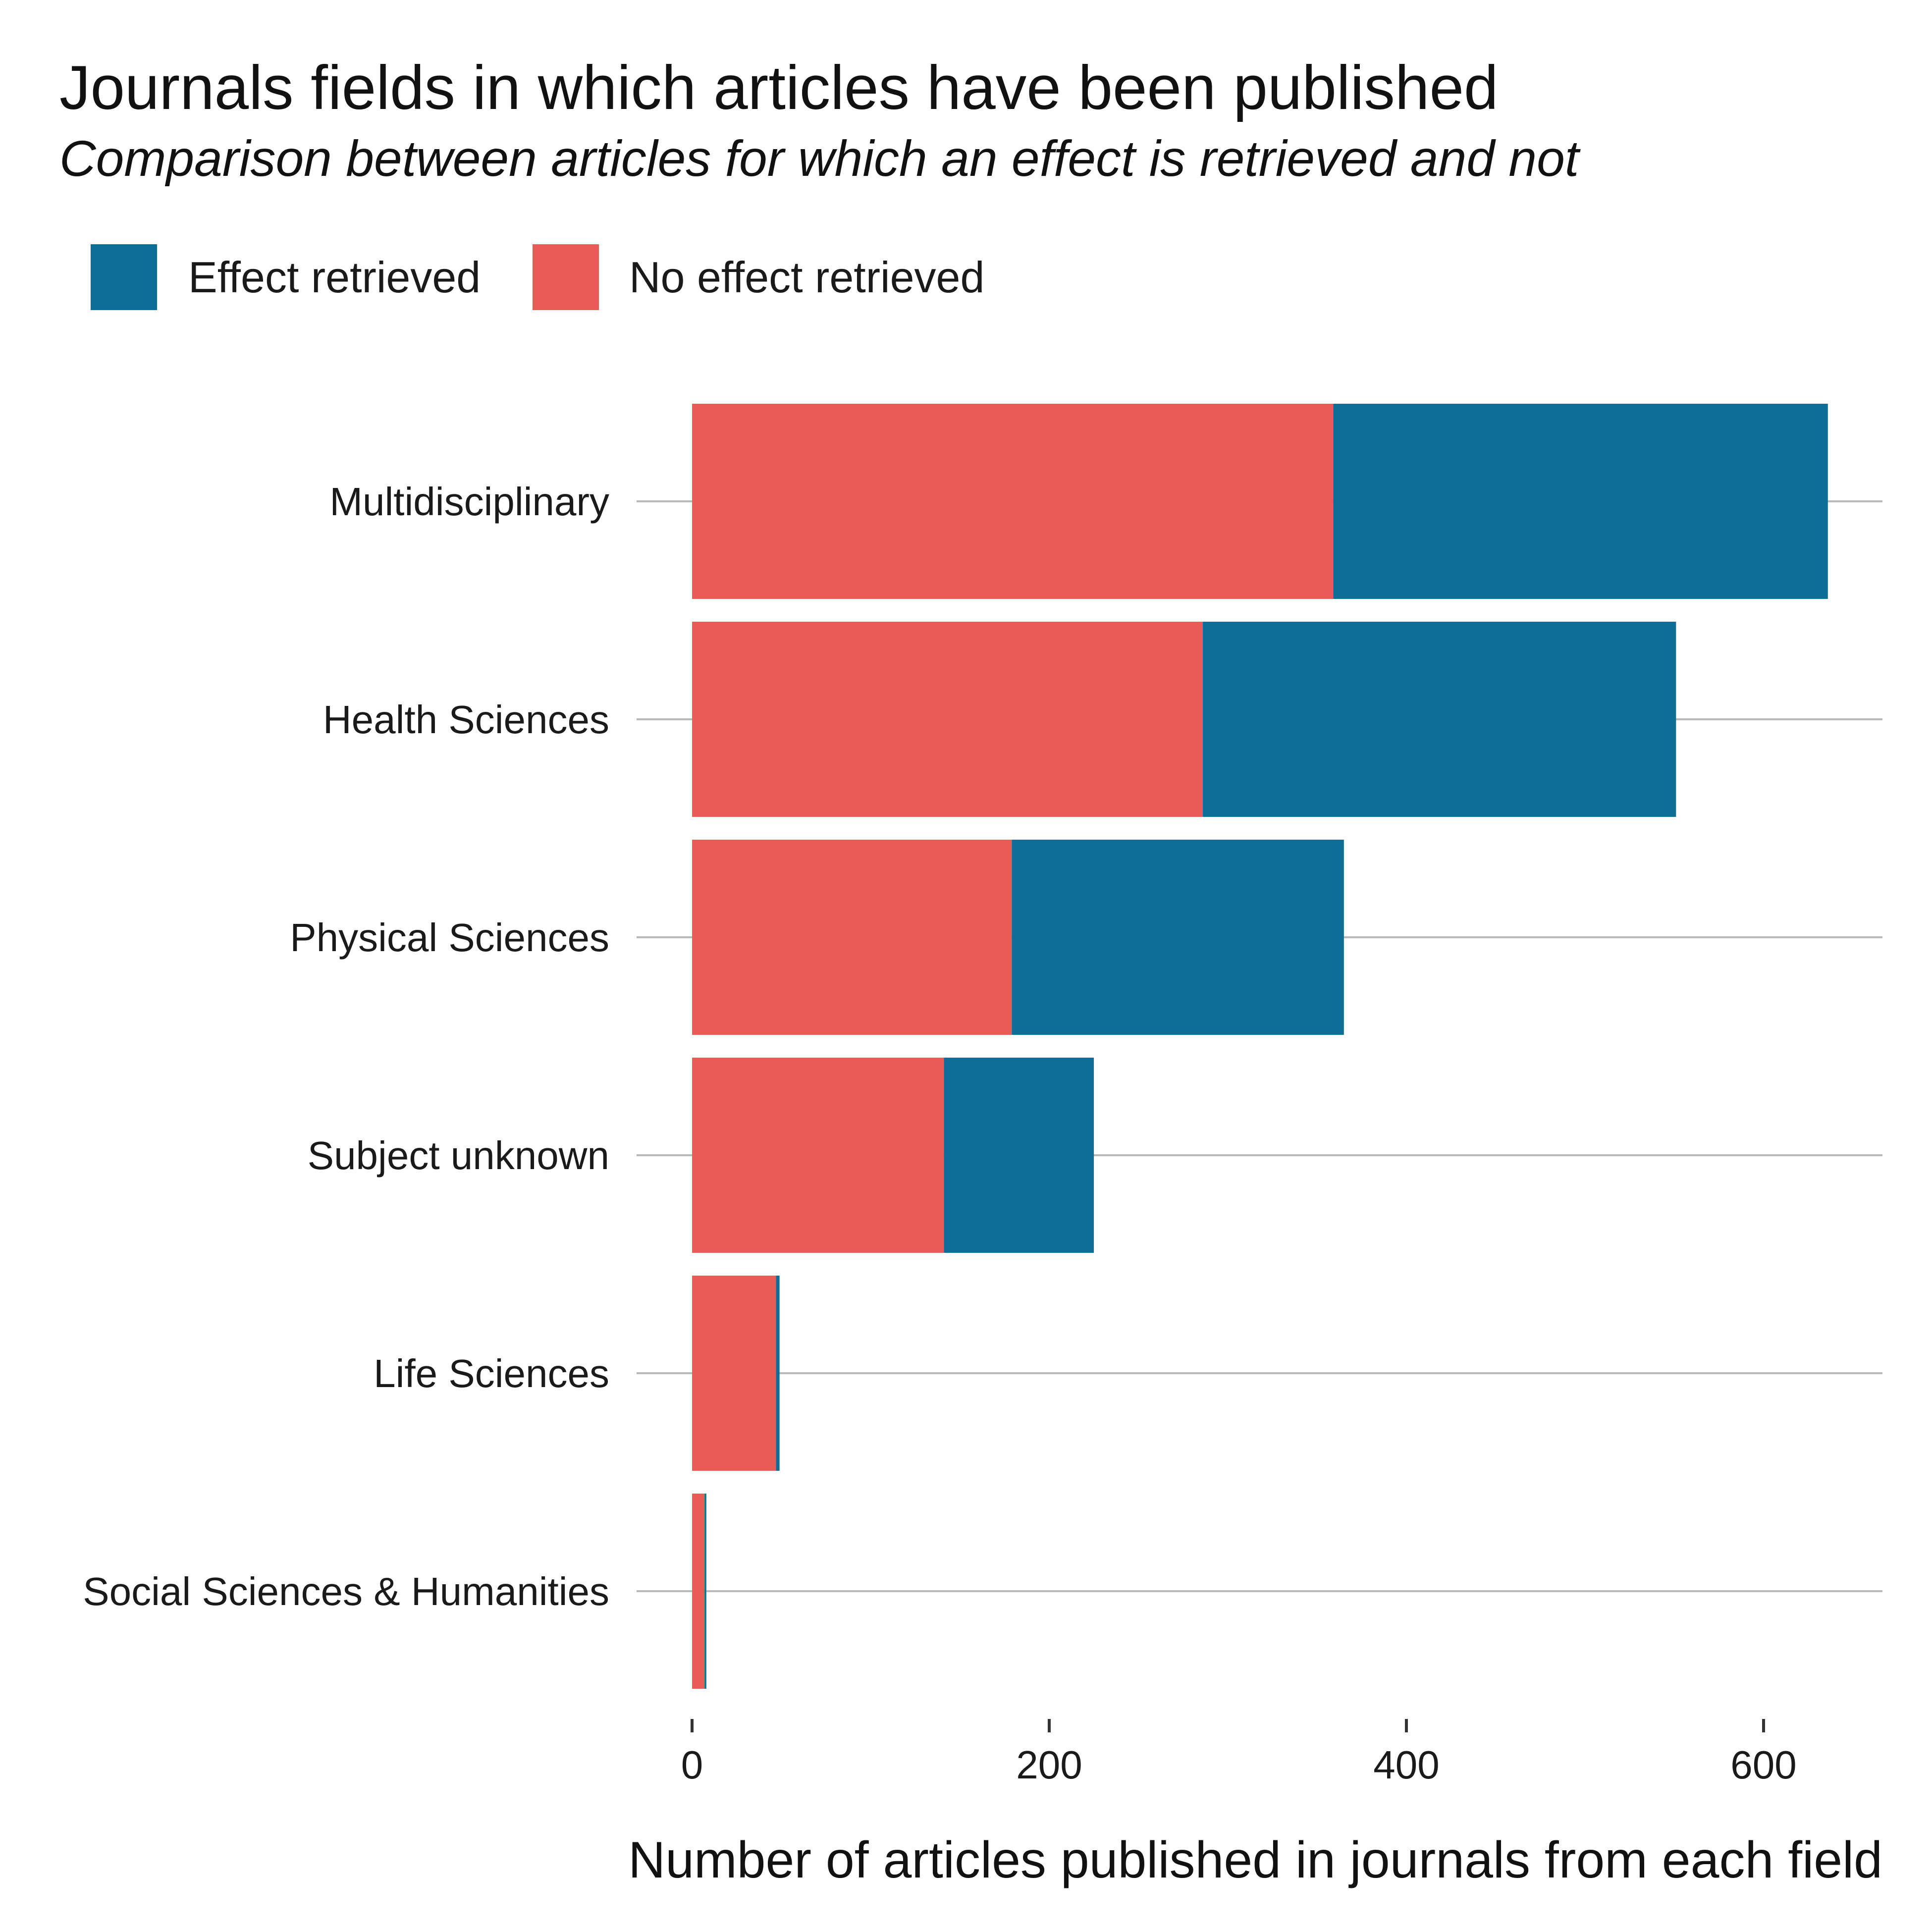  Describe the element at coordinates (734, 1373) in the screenshot. I see `bar-life-sciences-no-effect-retrieved` at that location.